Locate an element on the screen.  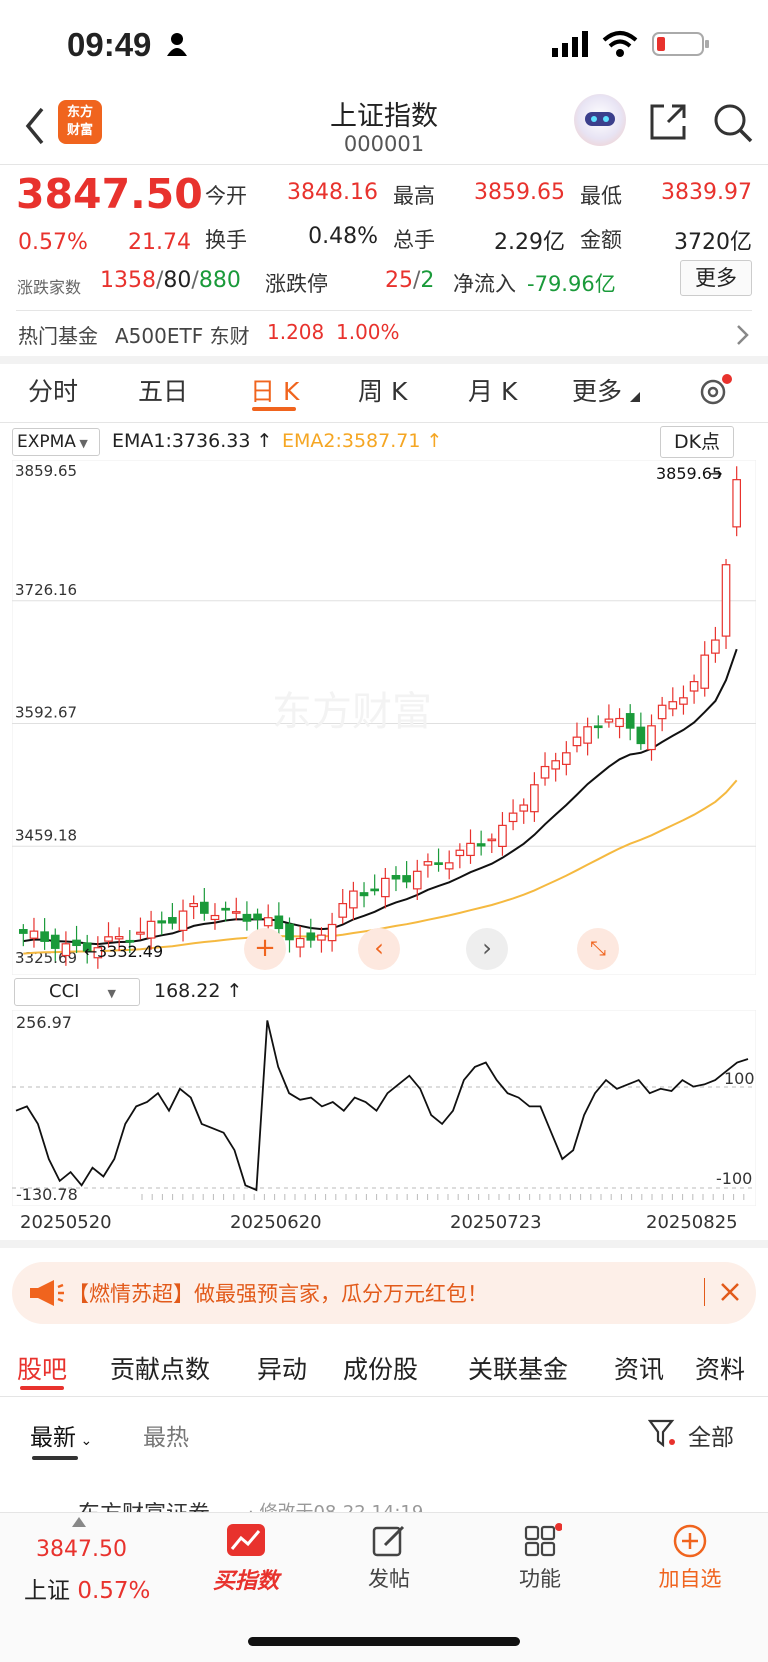
person-icon is located at coordinates (177, 44).